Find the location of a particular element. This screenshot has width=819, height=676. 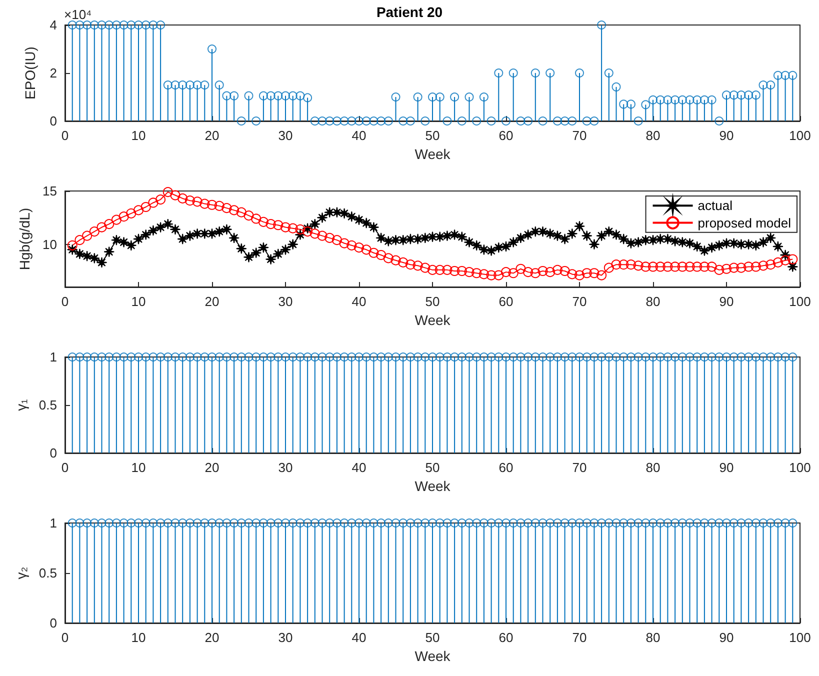

y-tick-label: 15 is located at coordinates (49, 191).